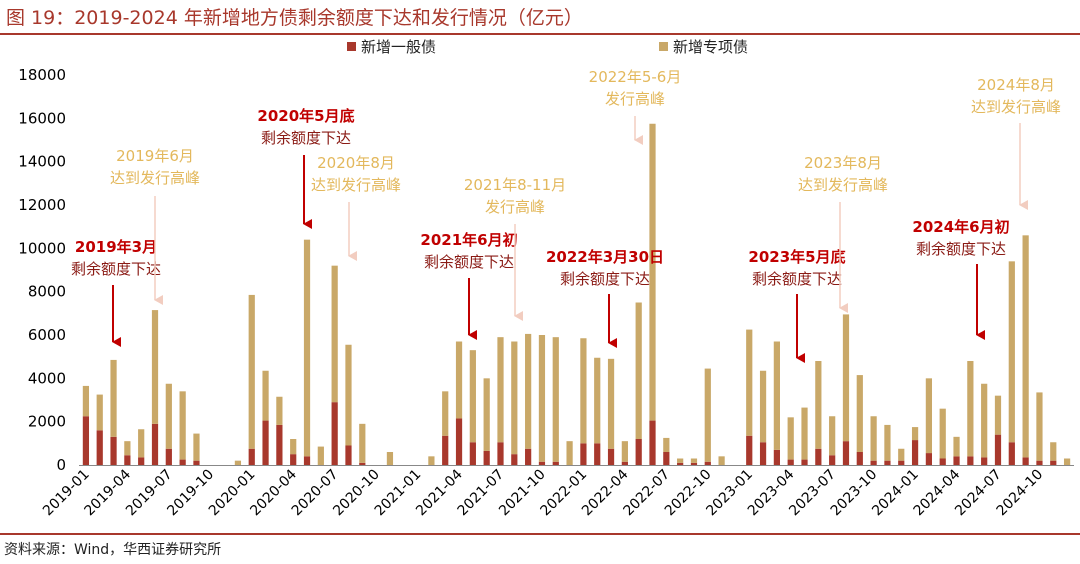 The height and width of the screenshot is (564, 1080). Describe the element at coordinates (605, 279) in the screenshot. I see `annotation-2022-04-line-2: 剩余额度下达` at that location.